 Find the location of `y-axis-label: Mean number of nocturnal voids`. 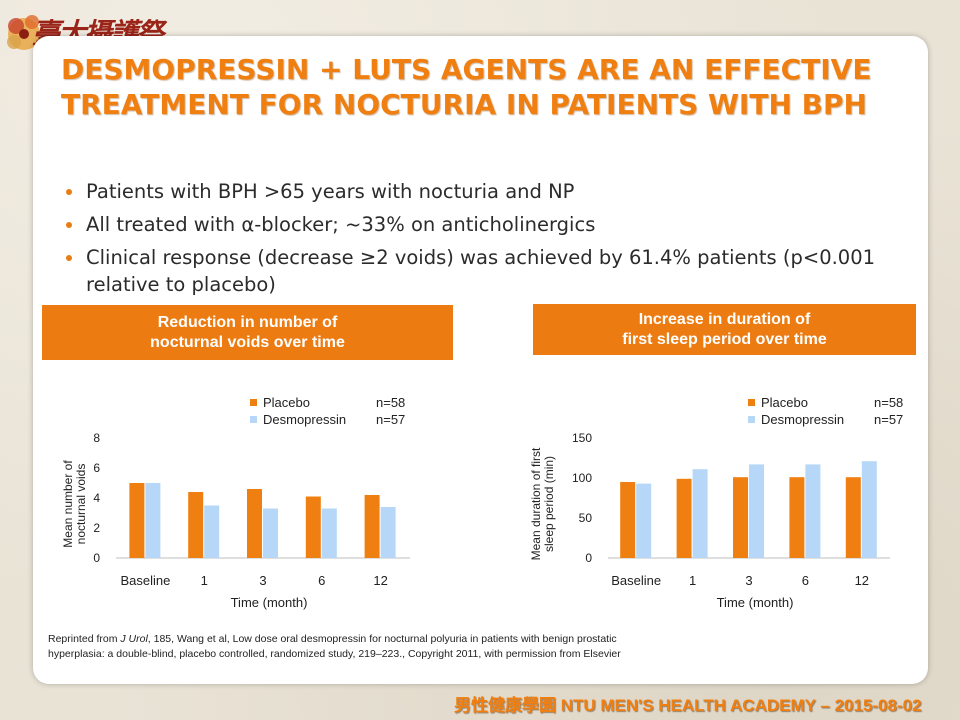

y-axis-label: Mean number of nocturnal voids is located at coordinates (74, 504).